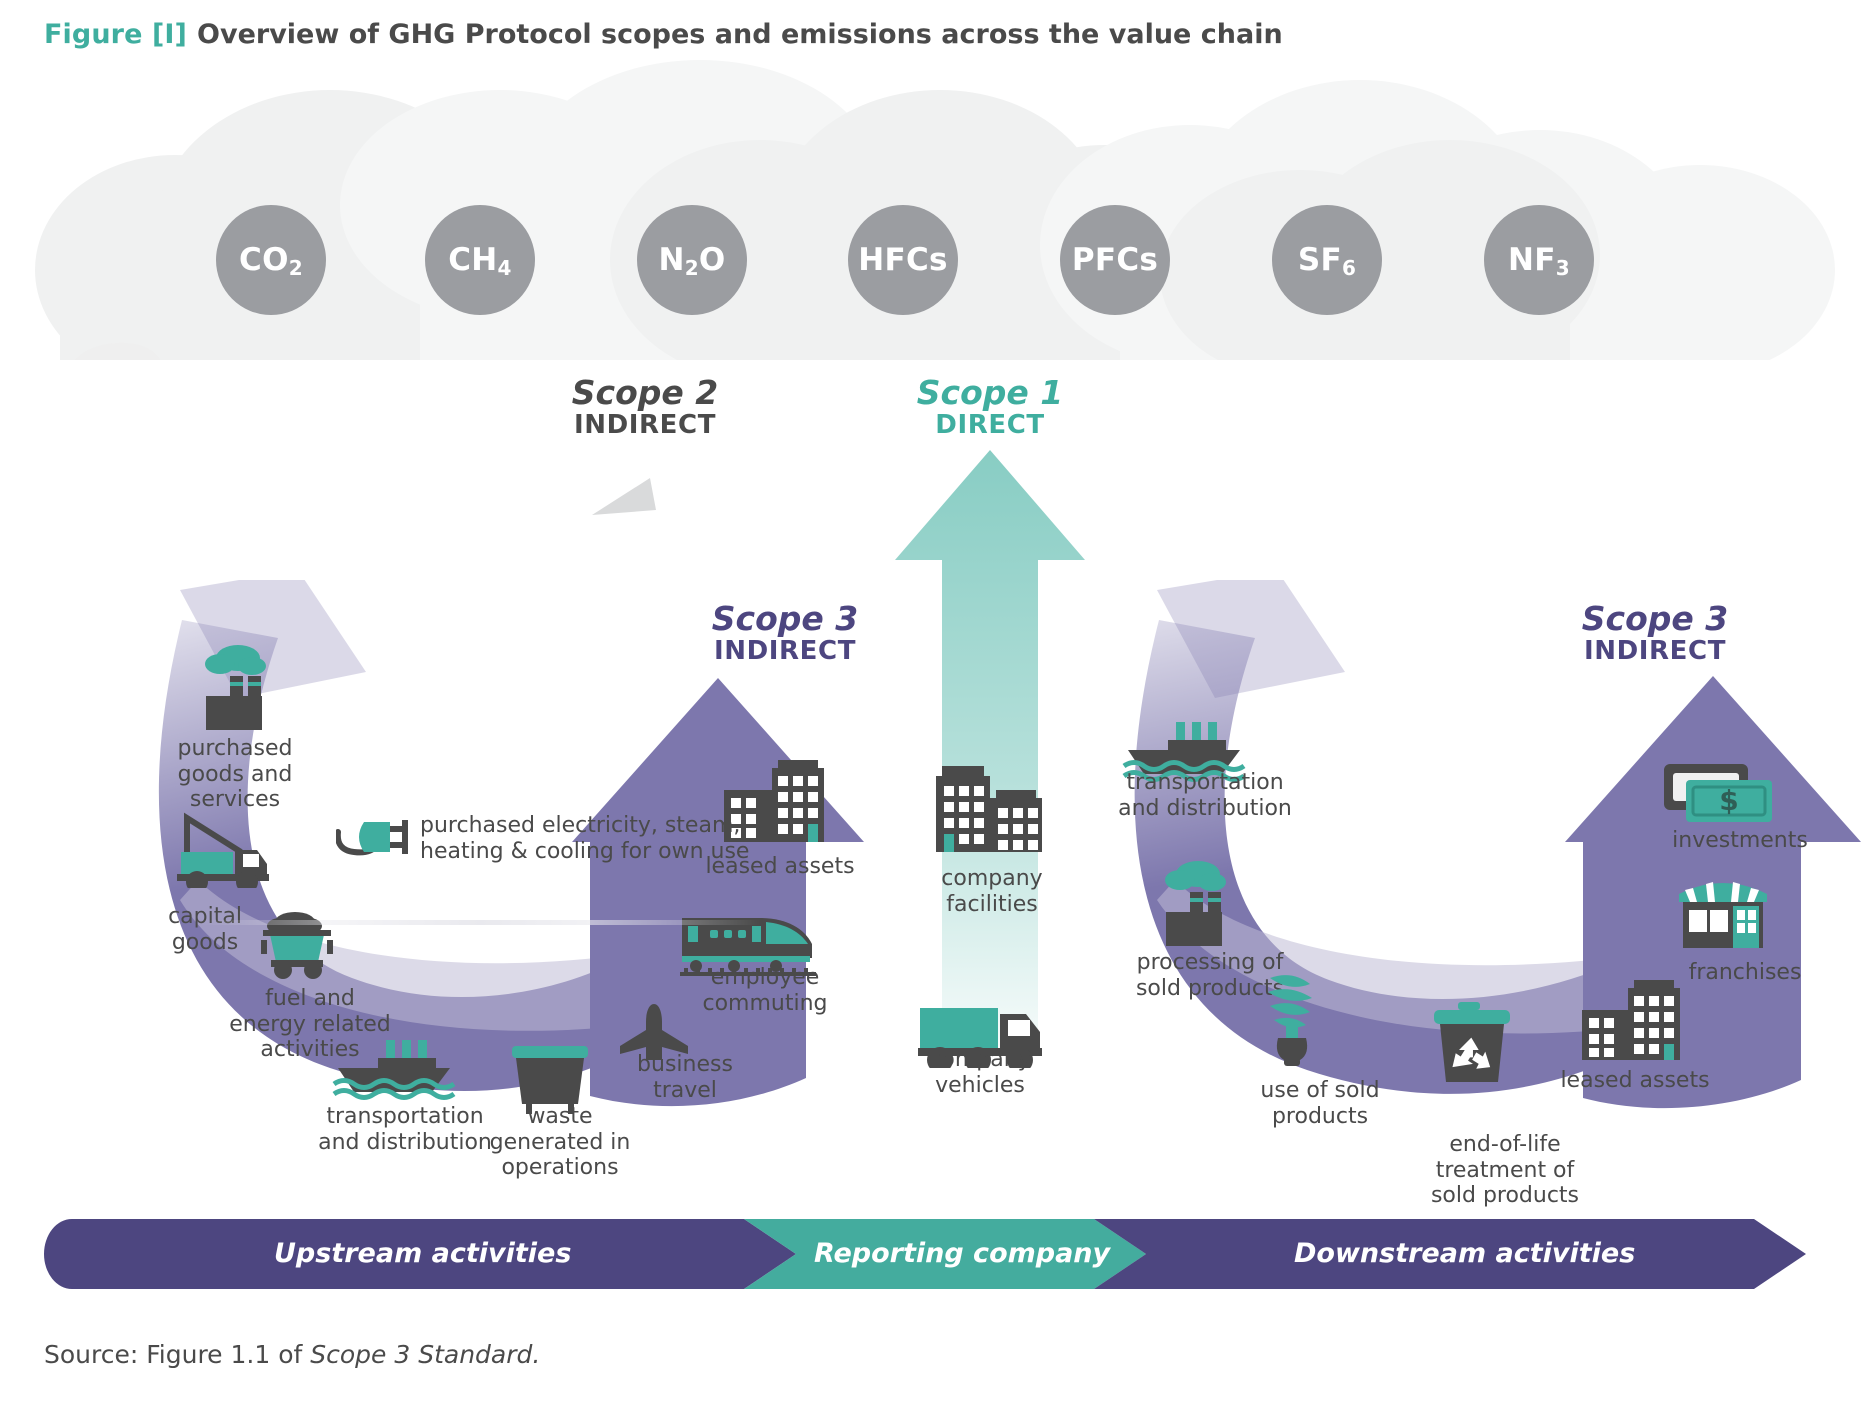 The image size is (1864, 1404). Describe the element at coordinates (1320, 1103) in the screenshot. I see `use-of-sold-products-label: use of sold products` at that location.